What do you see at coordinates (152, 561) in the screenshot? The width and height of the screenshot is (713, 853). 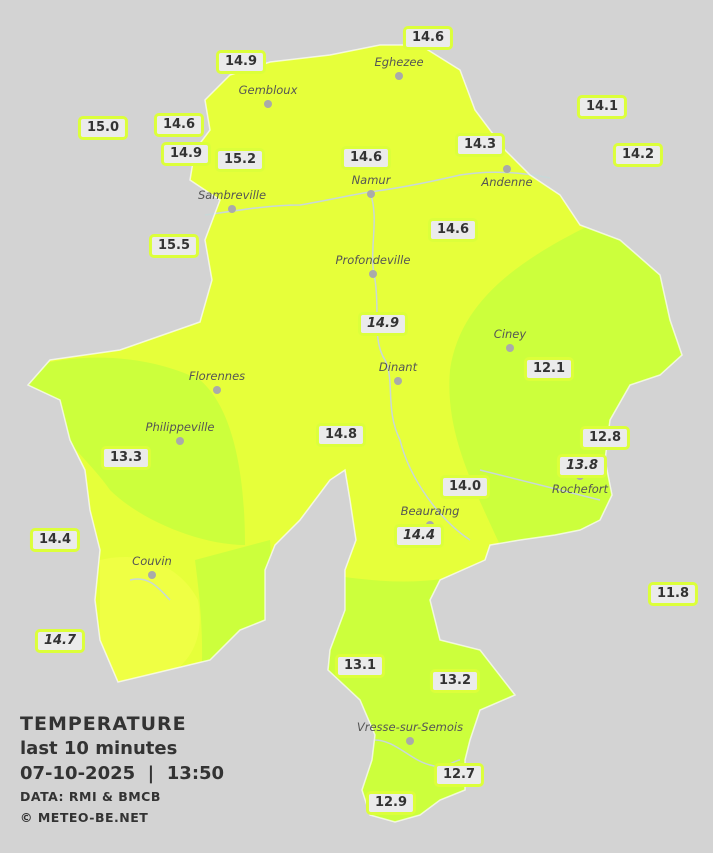 I see `town-label: Couvin` at bounding box center [152, 561].